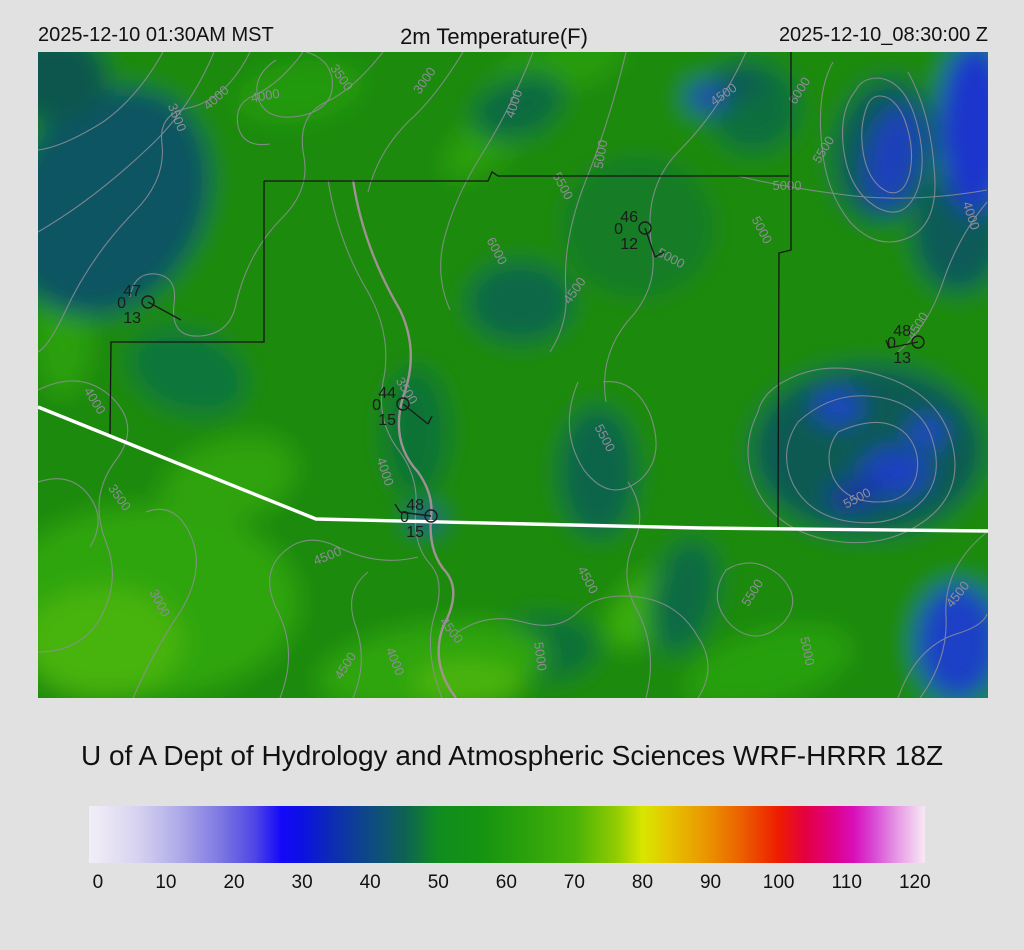  Describe the element at coordinates (513, 469) in the screenshot. I see `white-boundary-line` at that location.